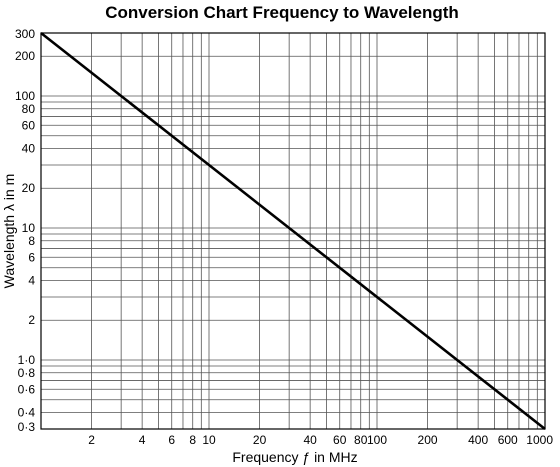  What do you see at coordinates (310, 440) in the screenshot?
I see `x-tick-label: 40` at bounding box center [310, 440].